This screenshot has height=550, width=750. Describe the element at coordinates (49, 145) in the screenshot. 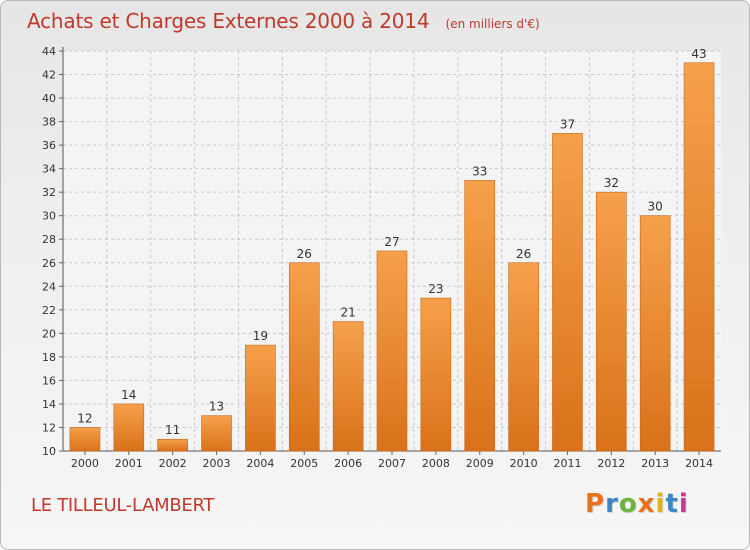

I see `y-tick-label: 36` at that location.